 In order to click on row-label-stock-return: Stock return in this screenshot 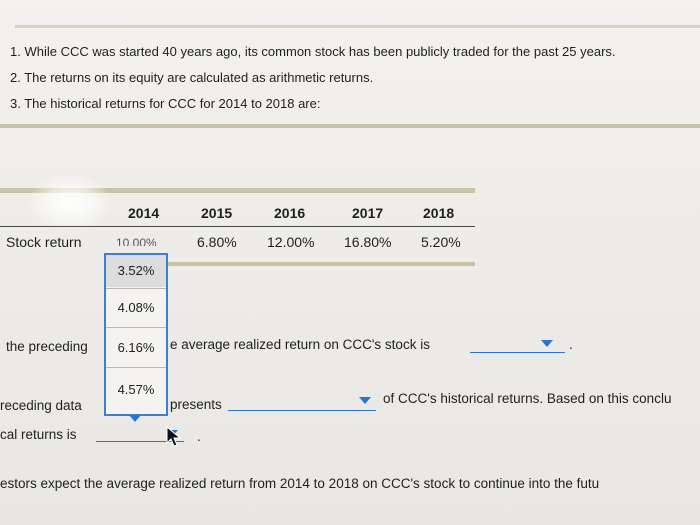, I will do `click(44, 242)`.